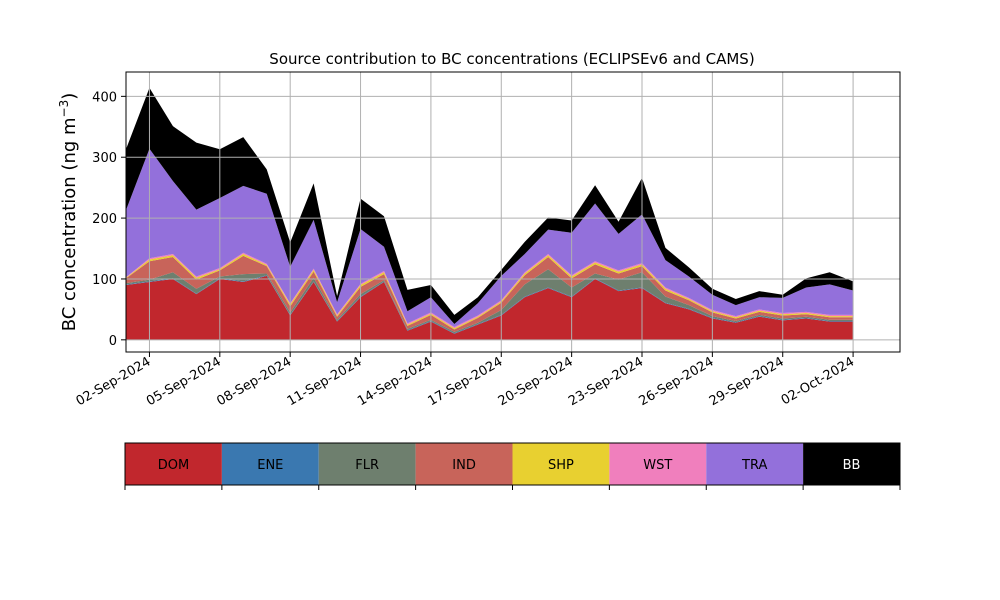 The image size is (1000, 600). What do you see at coordinates (677, 381) in the screenshot?
I see `x-tick-label: 26-Sep-2024` at bounding box center [677, 381].